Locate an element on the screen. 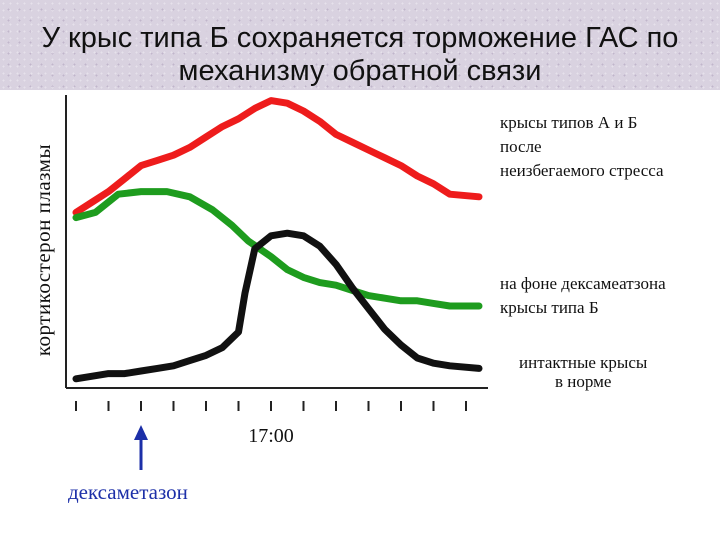 This screenshot has height=540, width=720. legend-label-1: неизбегаемого стресса is located at coordinates (582, 170).